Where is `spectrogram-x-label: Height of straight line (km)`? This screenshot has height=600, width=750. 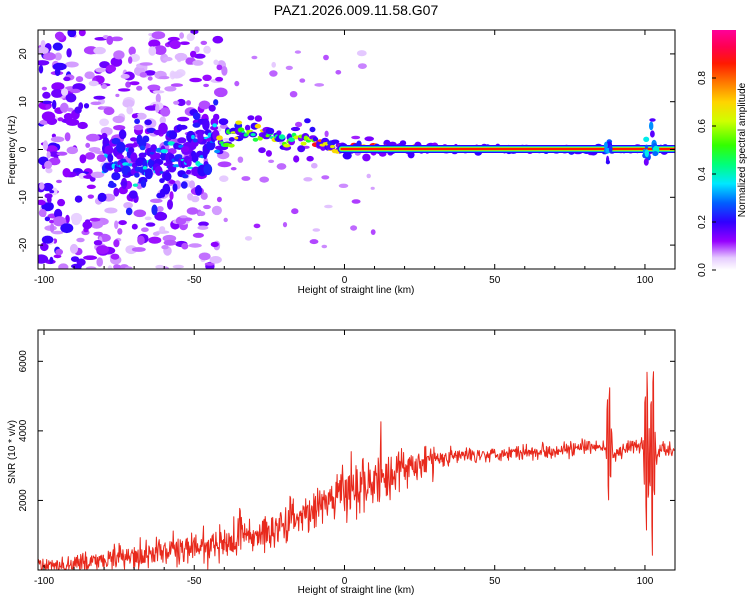
spectrogram-x-label: Height of straight line (km) is located at coordinates (356, 290).